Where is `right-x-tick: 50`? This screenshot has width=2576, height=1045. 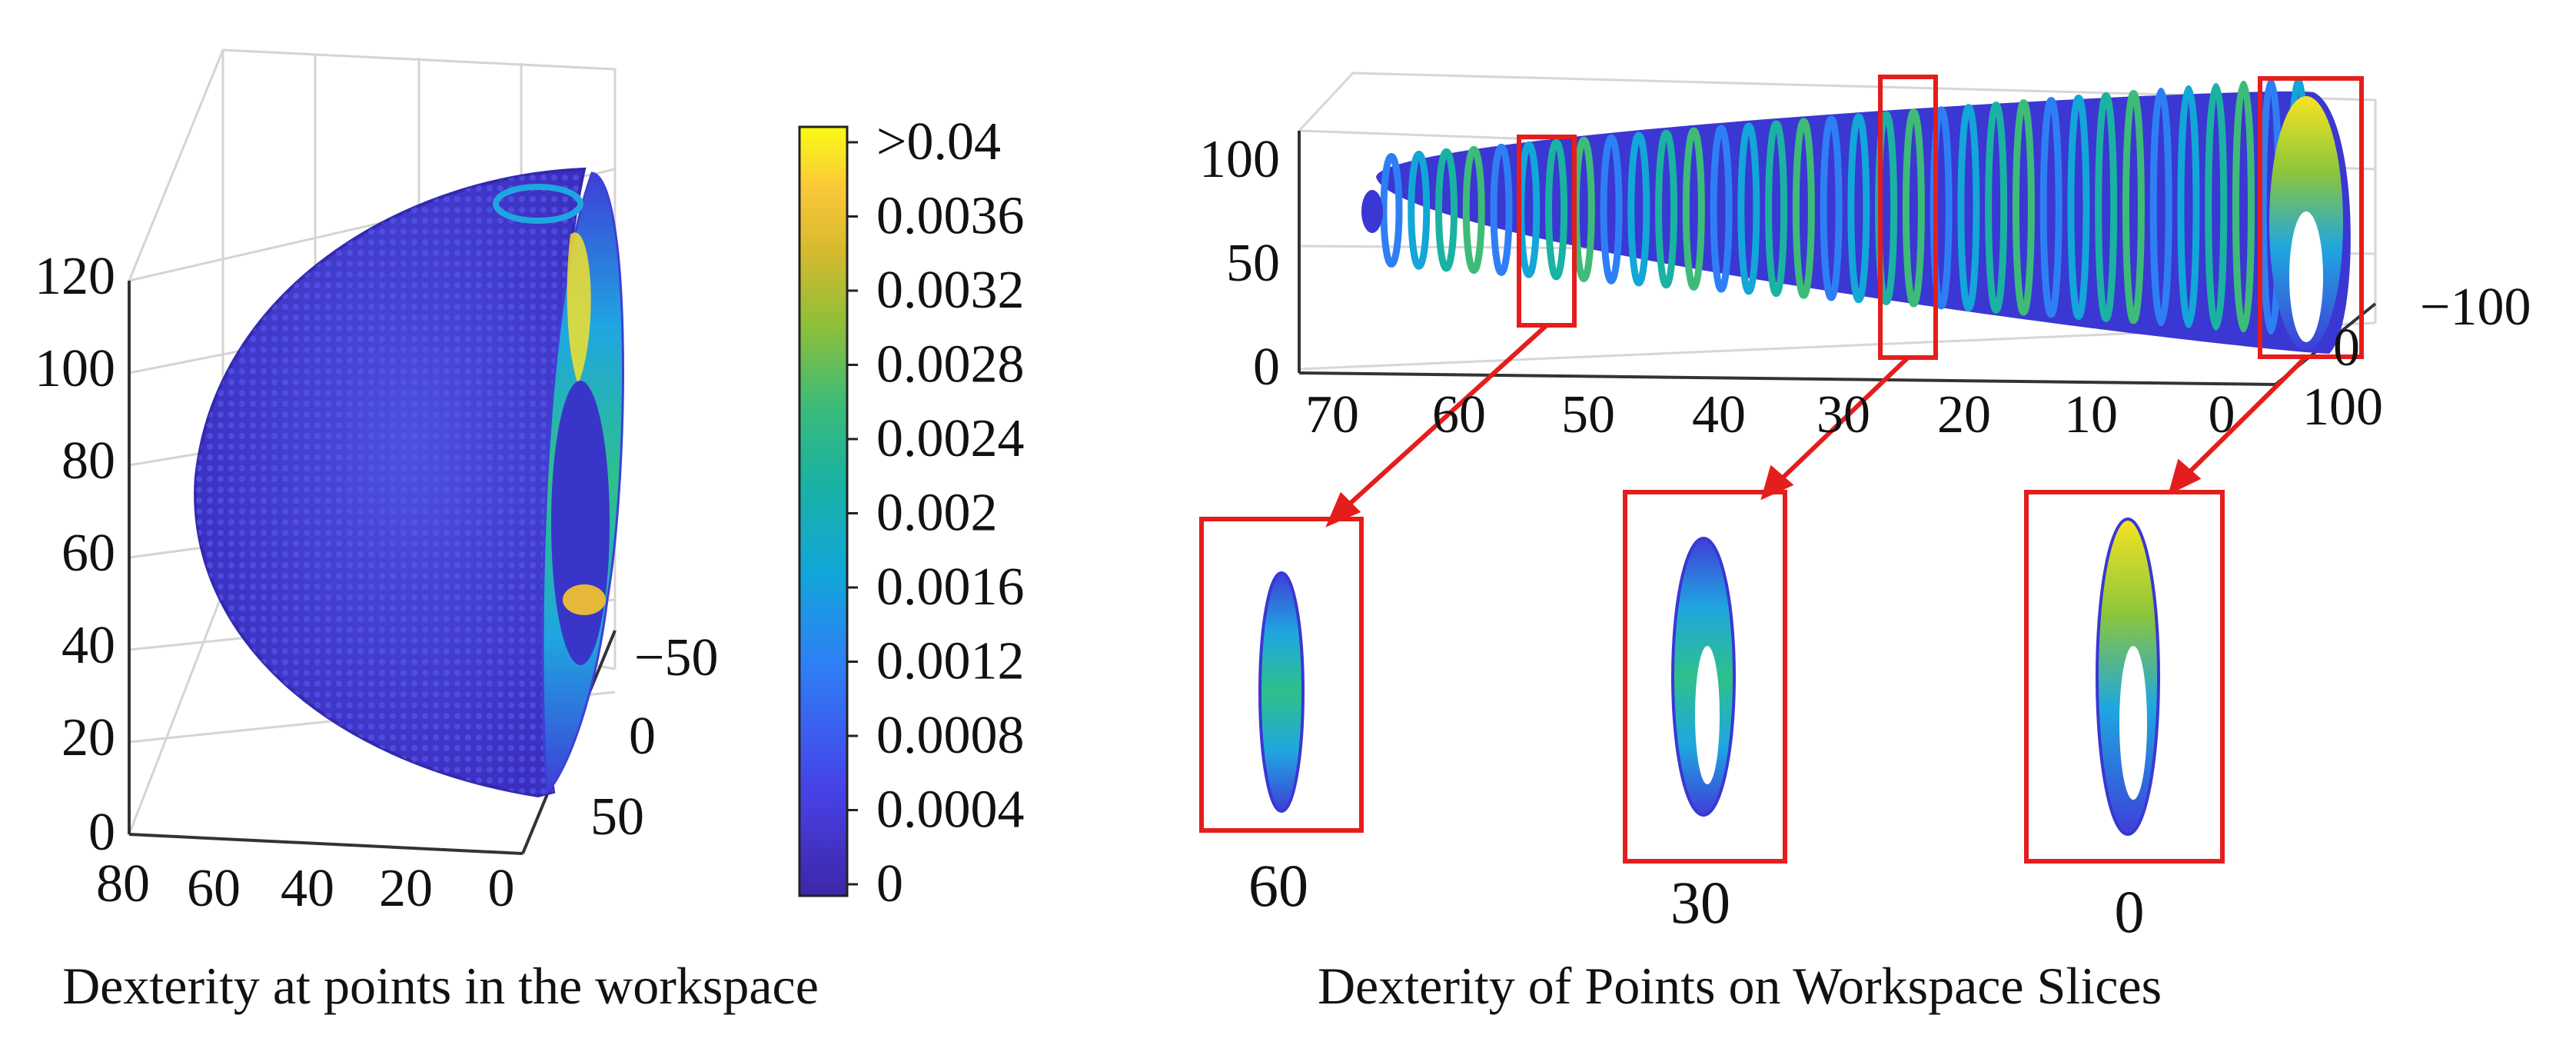 right-x-tick: 50 is located at coordinates (1588, 414).